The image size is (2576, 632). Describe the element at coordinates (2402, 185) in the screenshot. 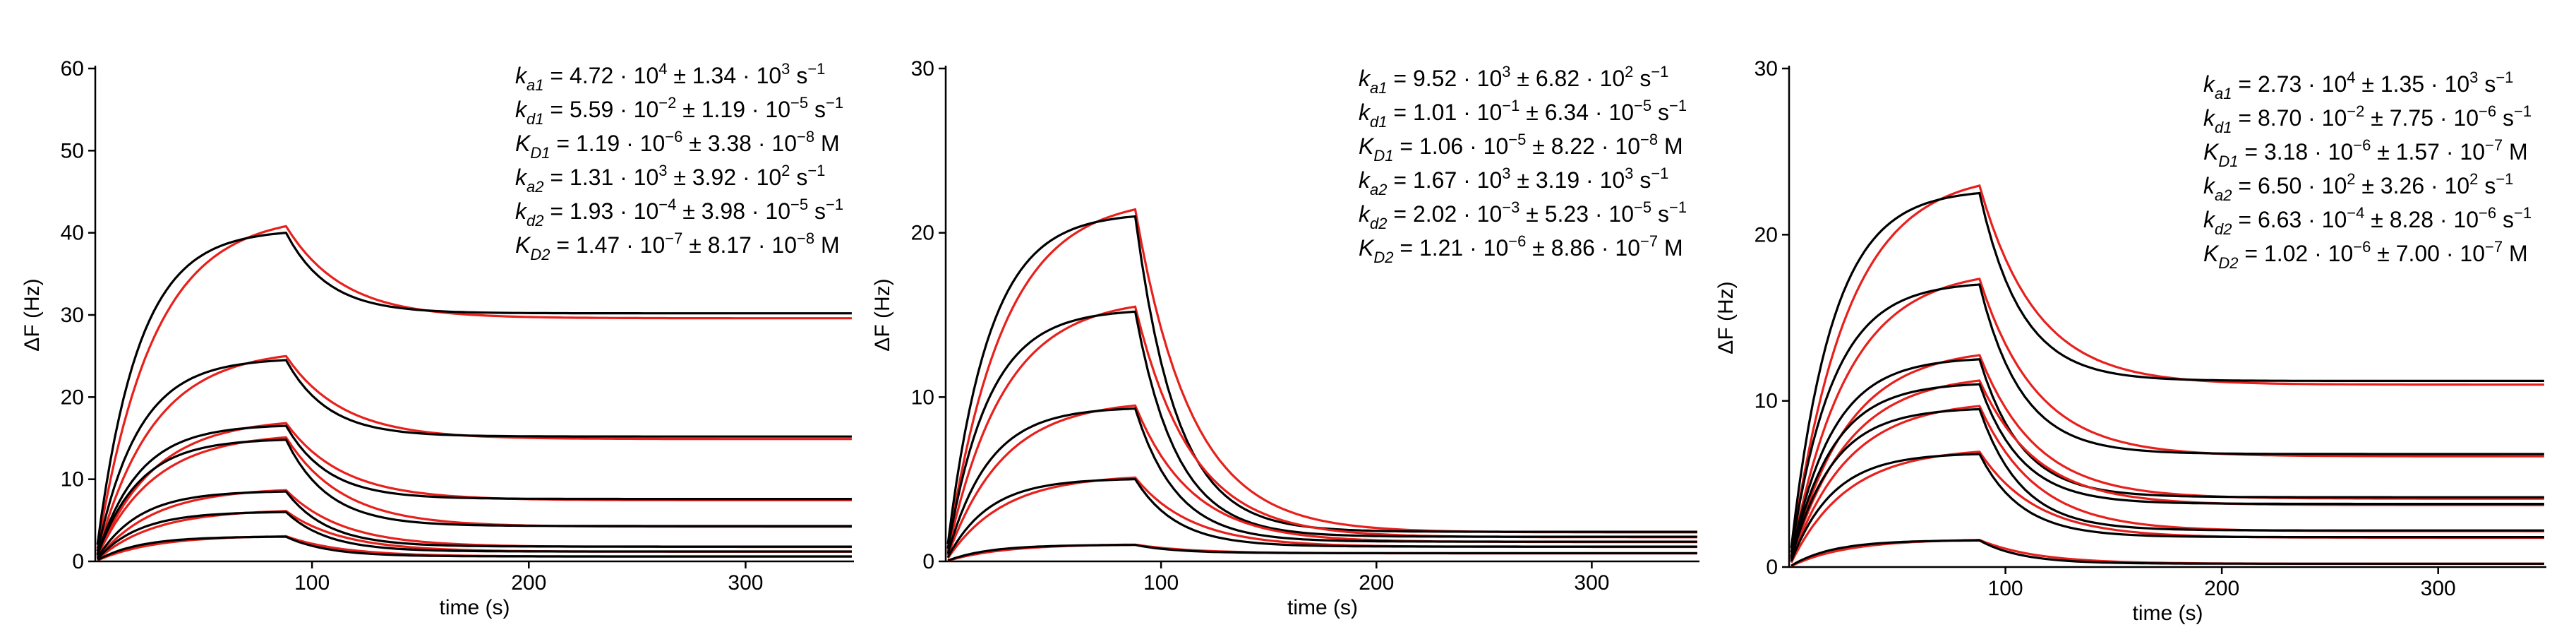

I see `param-em: 3.26` at that location.